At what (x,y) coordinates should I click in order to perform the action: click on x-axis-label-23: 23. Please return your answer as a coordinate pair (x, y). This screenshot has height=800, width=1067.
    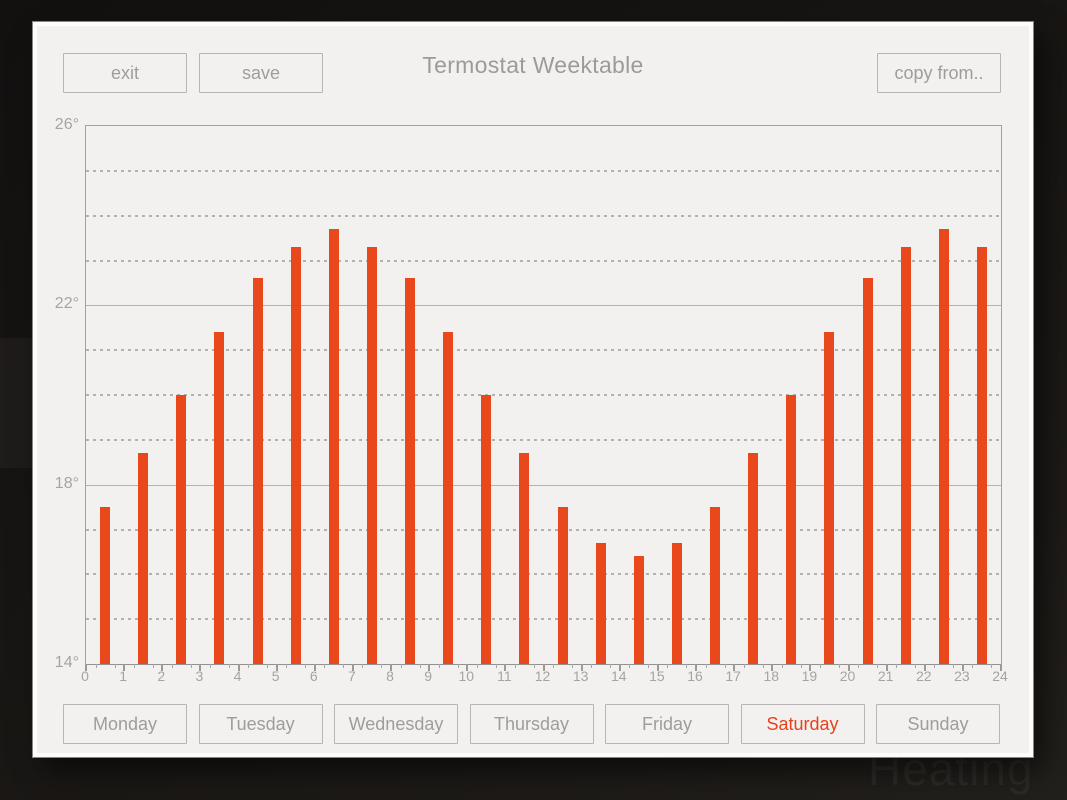
    Looking at the image, I should click on (962, 676).